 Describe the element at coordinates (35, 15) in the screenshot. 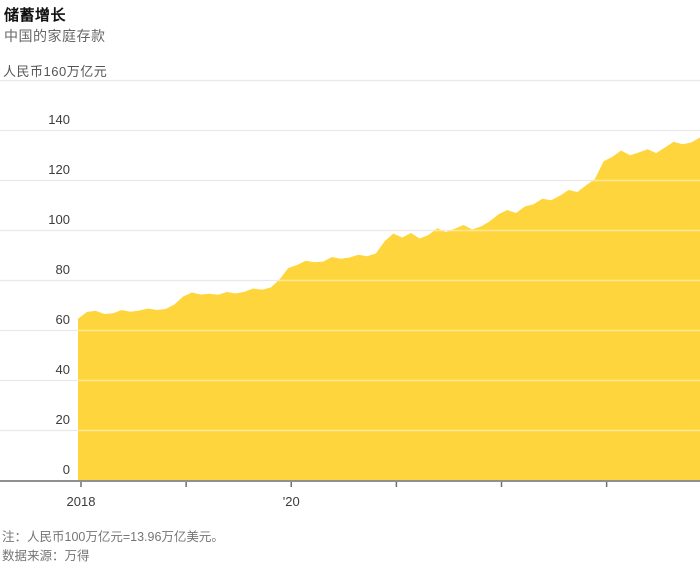

I see `page-title: 储蓄增长` at that location.